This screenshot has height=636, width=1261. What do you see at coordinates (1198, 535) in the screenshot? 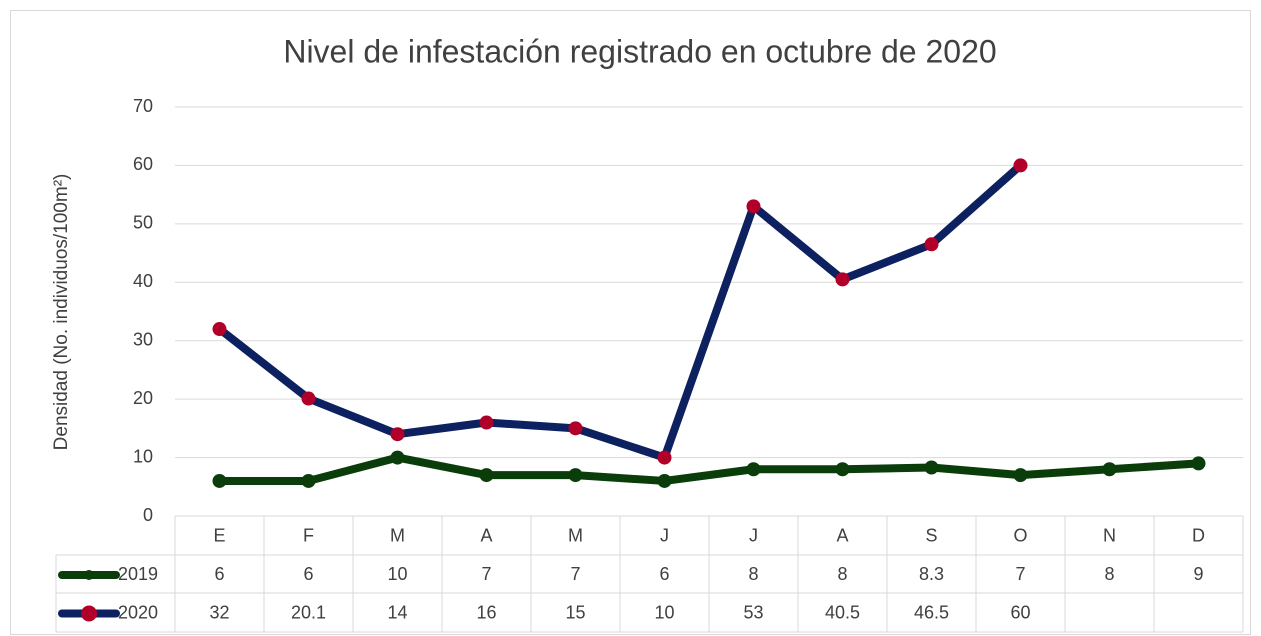
I see `x-tick-label: D` at bounding box center [1198, 535].